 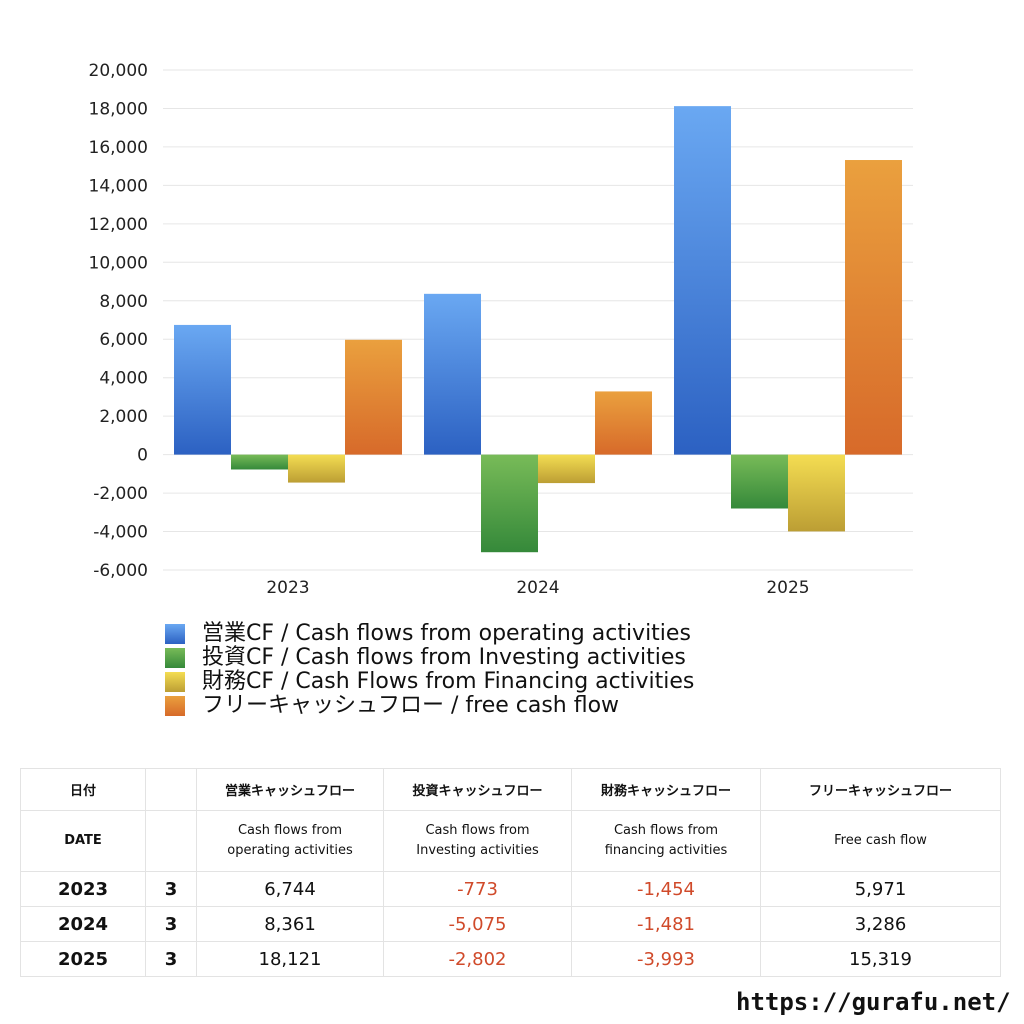 I want to click on table-row: 2023 3 6,744 -773 -1,454 5,971, so click(x=510, y=889).